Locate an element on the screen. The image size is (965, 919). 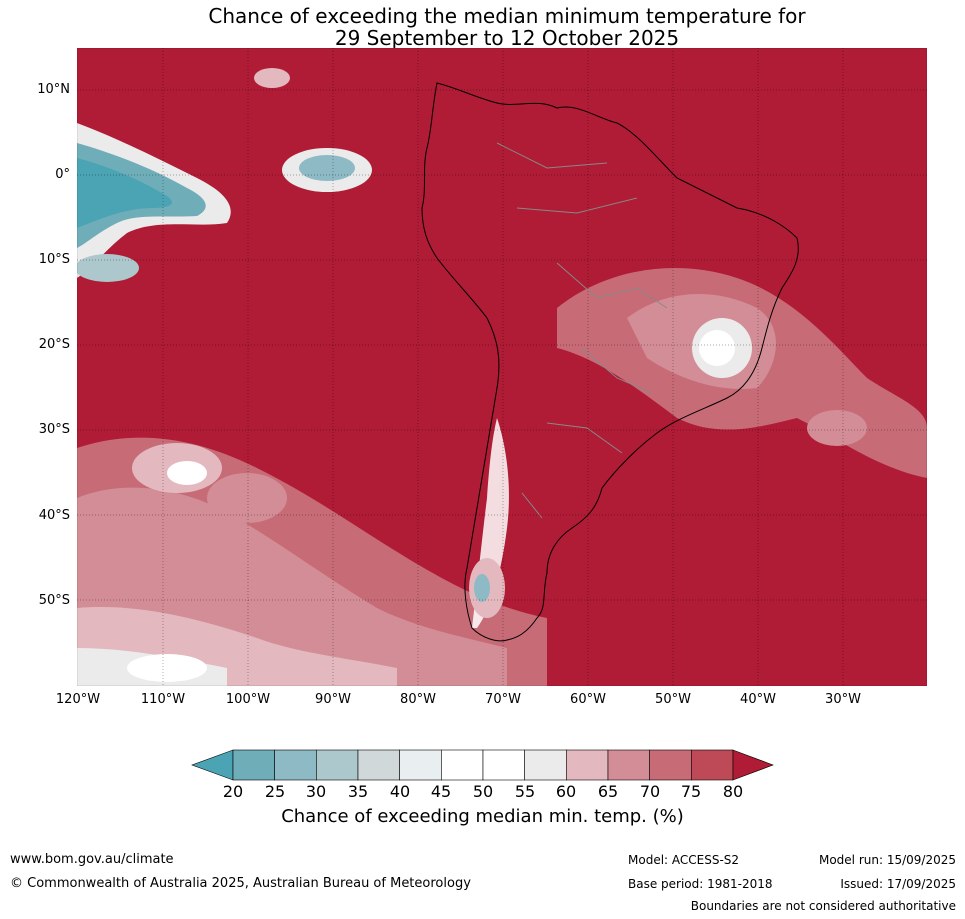
lat-label: 50°S is located at coordinates (54, 600).